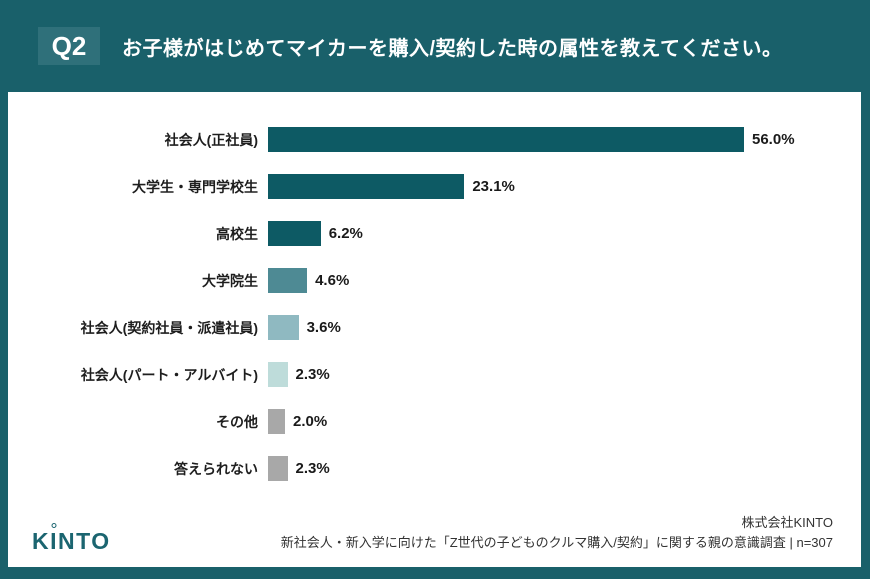  Describe the element at coordinates (564, 280) in the screenshot. I see `bar-track: 4.6%` at that location.